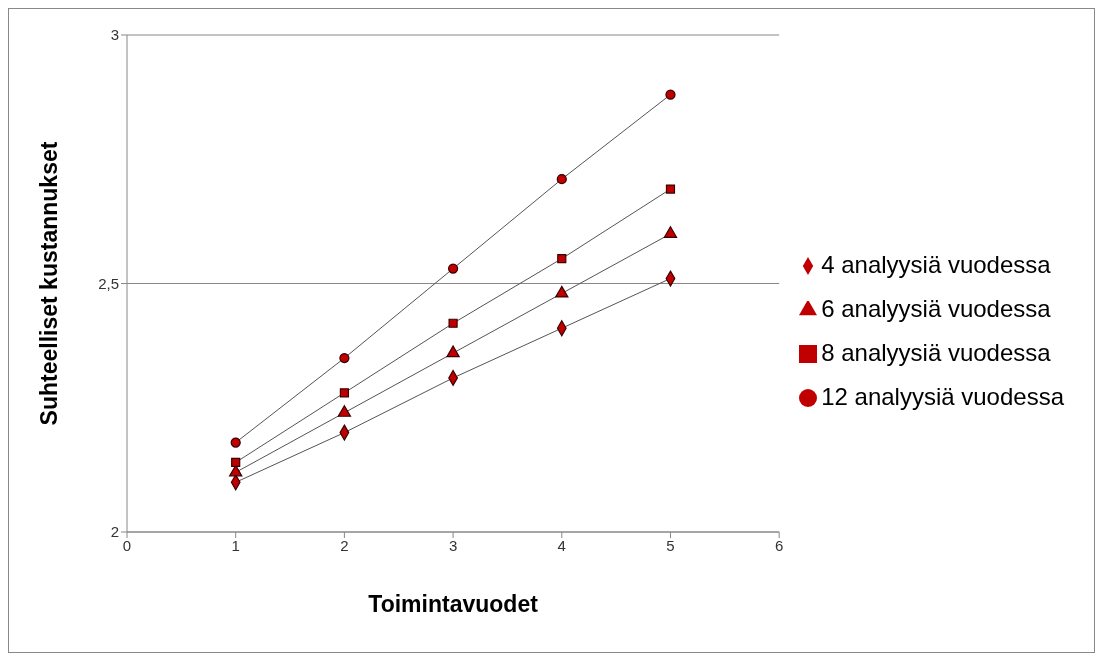  What do you see at coordinates (936, 308) in the screenshot?
I see `legend-label: 6 analyysiä vuodessa` at bounding box center [936, 308].